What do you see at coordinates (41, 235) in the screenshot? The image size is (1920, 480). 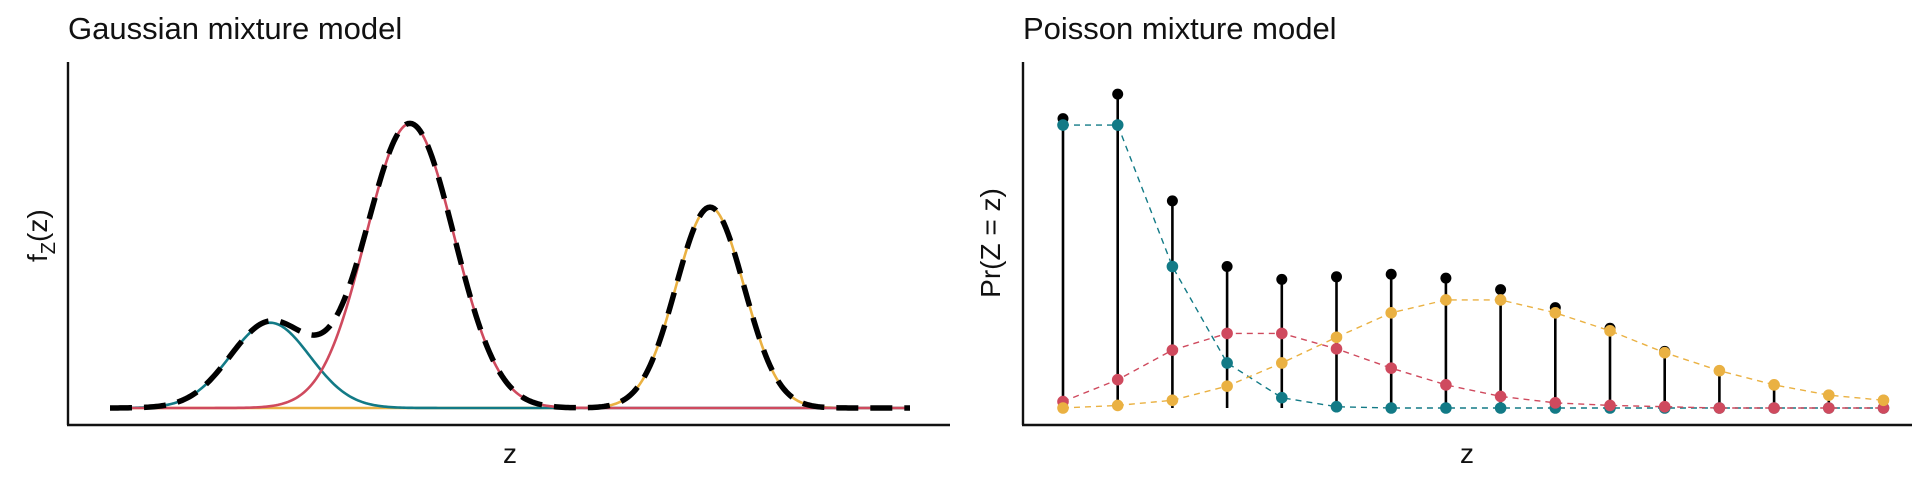 I see `gaussian-y-label: fZ(z)` at bounding box center [41, 235].